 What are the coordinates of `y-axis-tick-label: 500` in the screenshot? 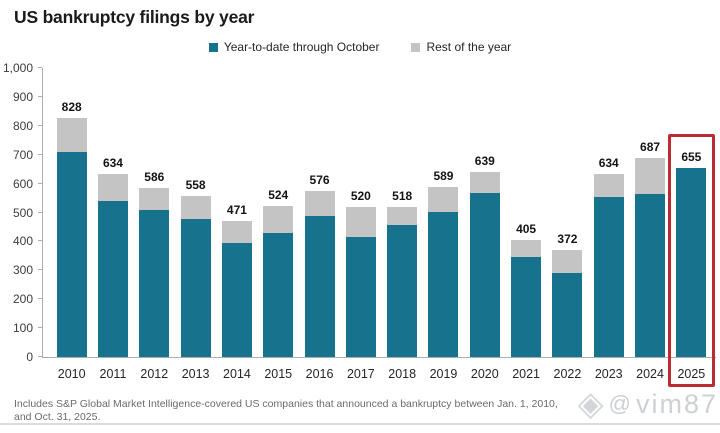 It's located at (22, 212).